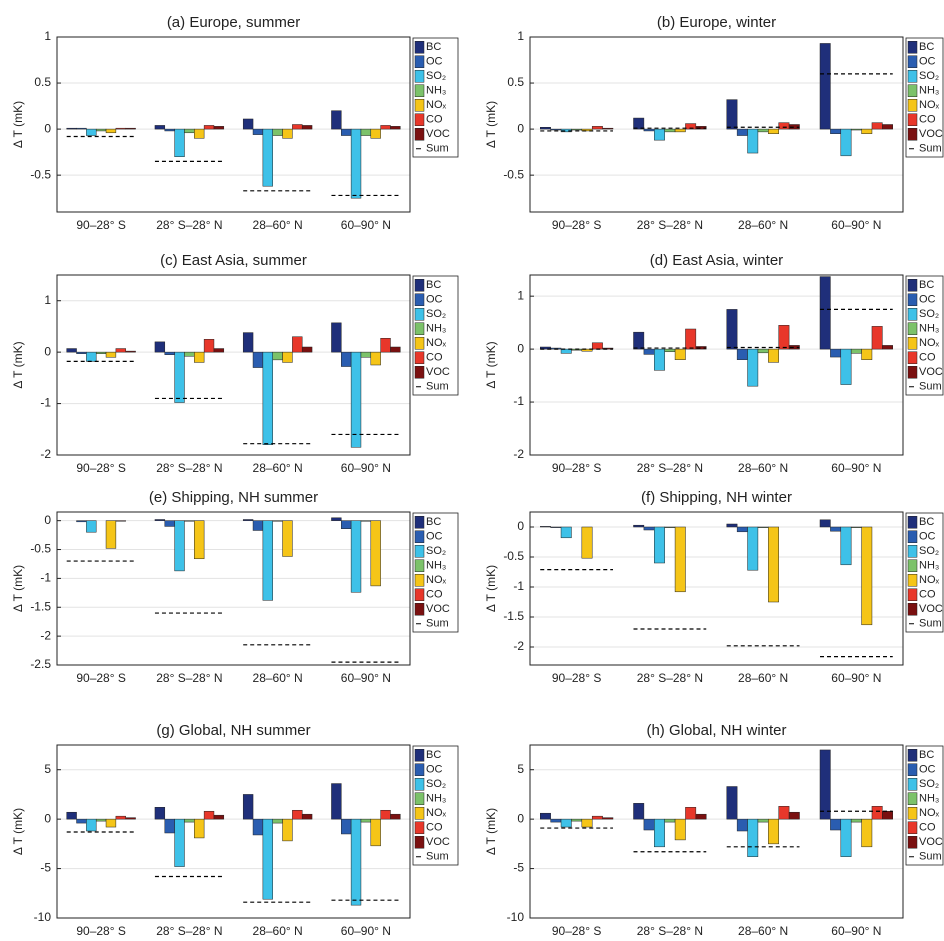  I want to click on y-axis-label: Δ T (mK), so click(491, 588).